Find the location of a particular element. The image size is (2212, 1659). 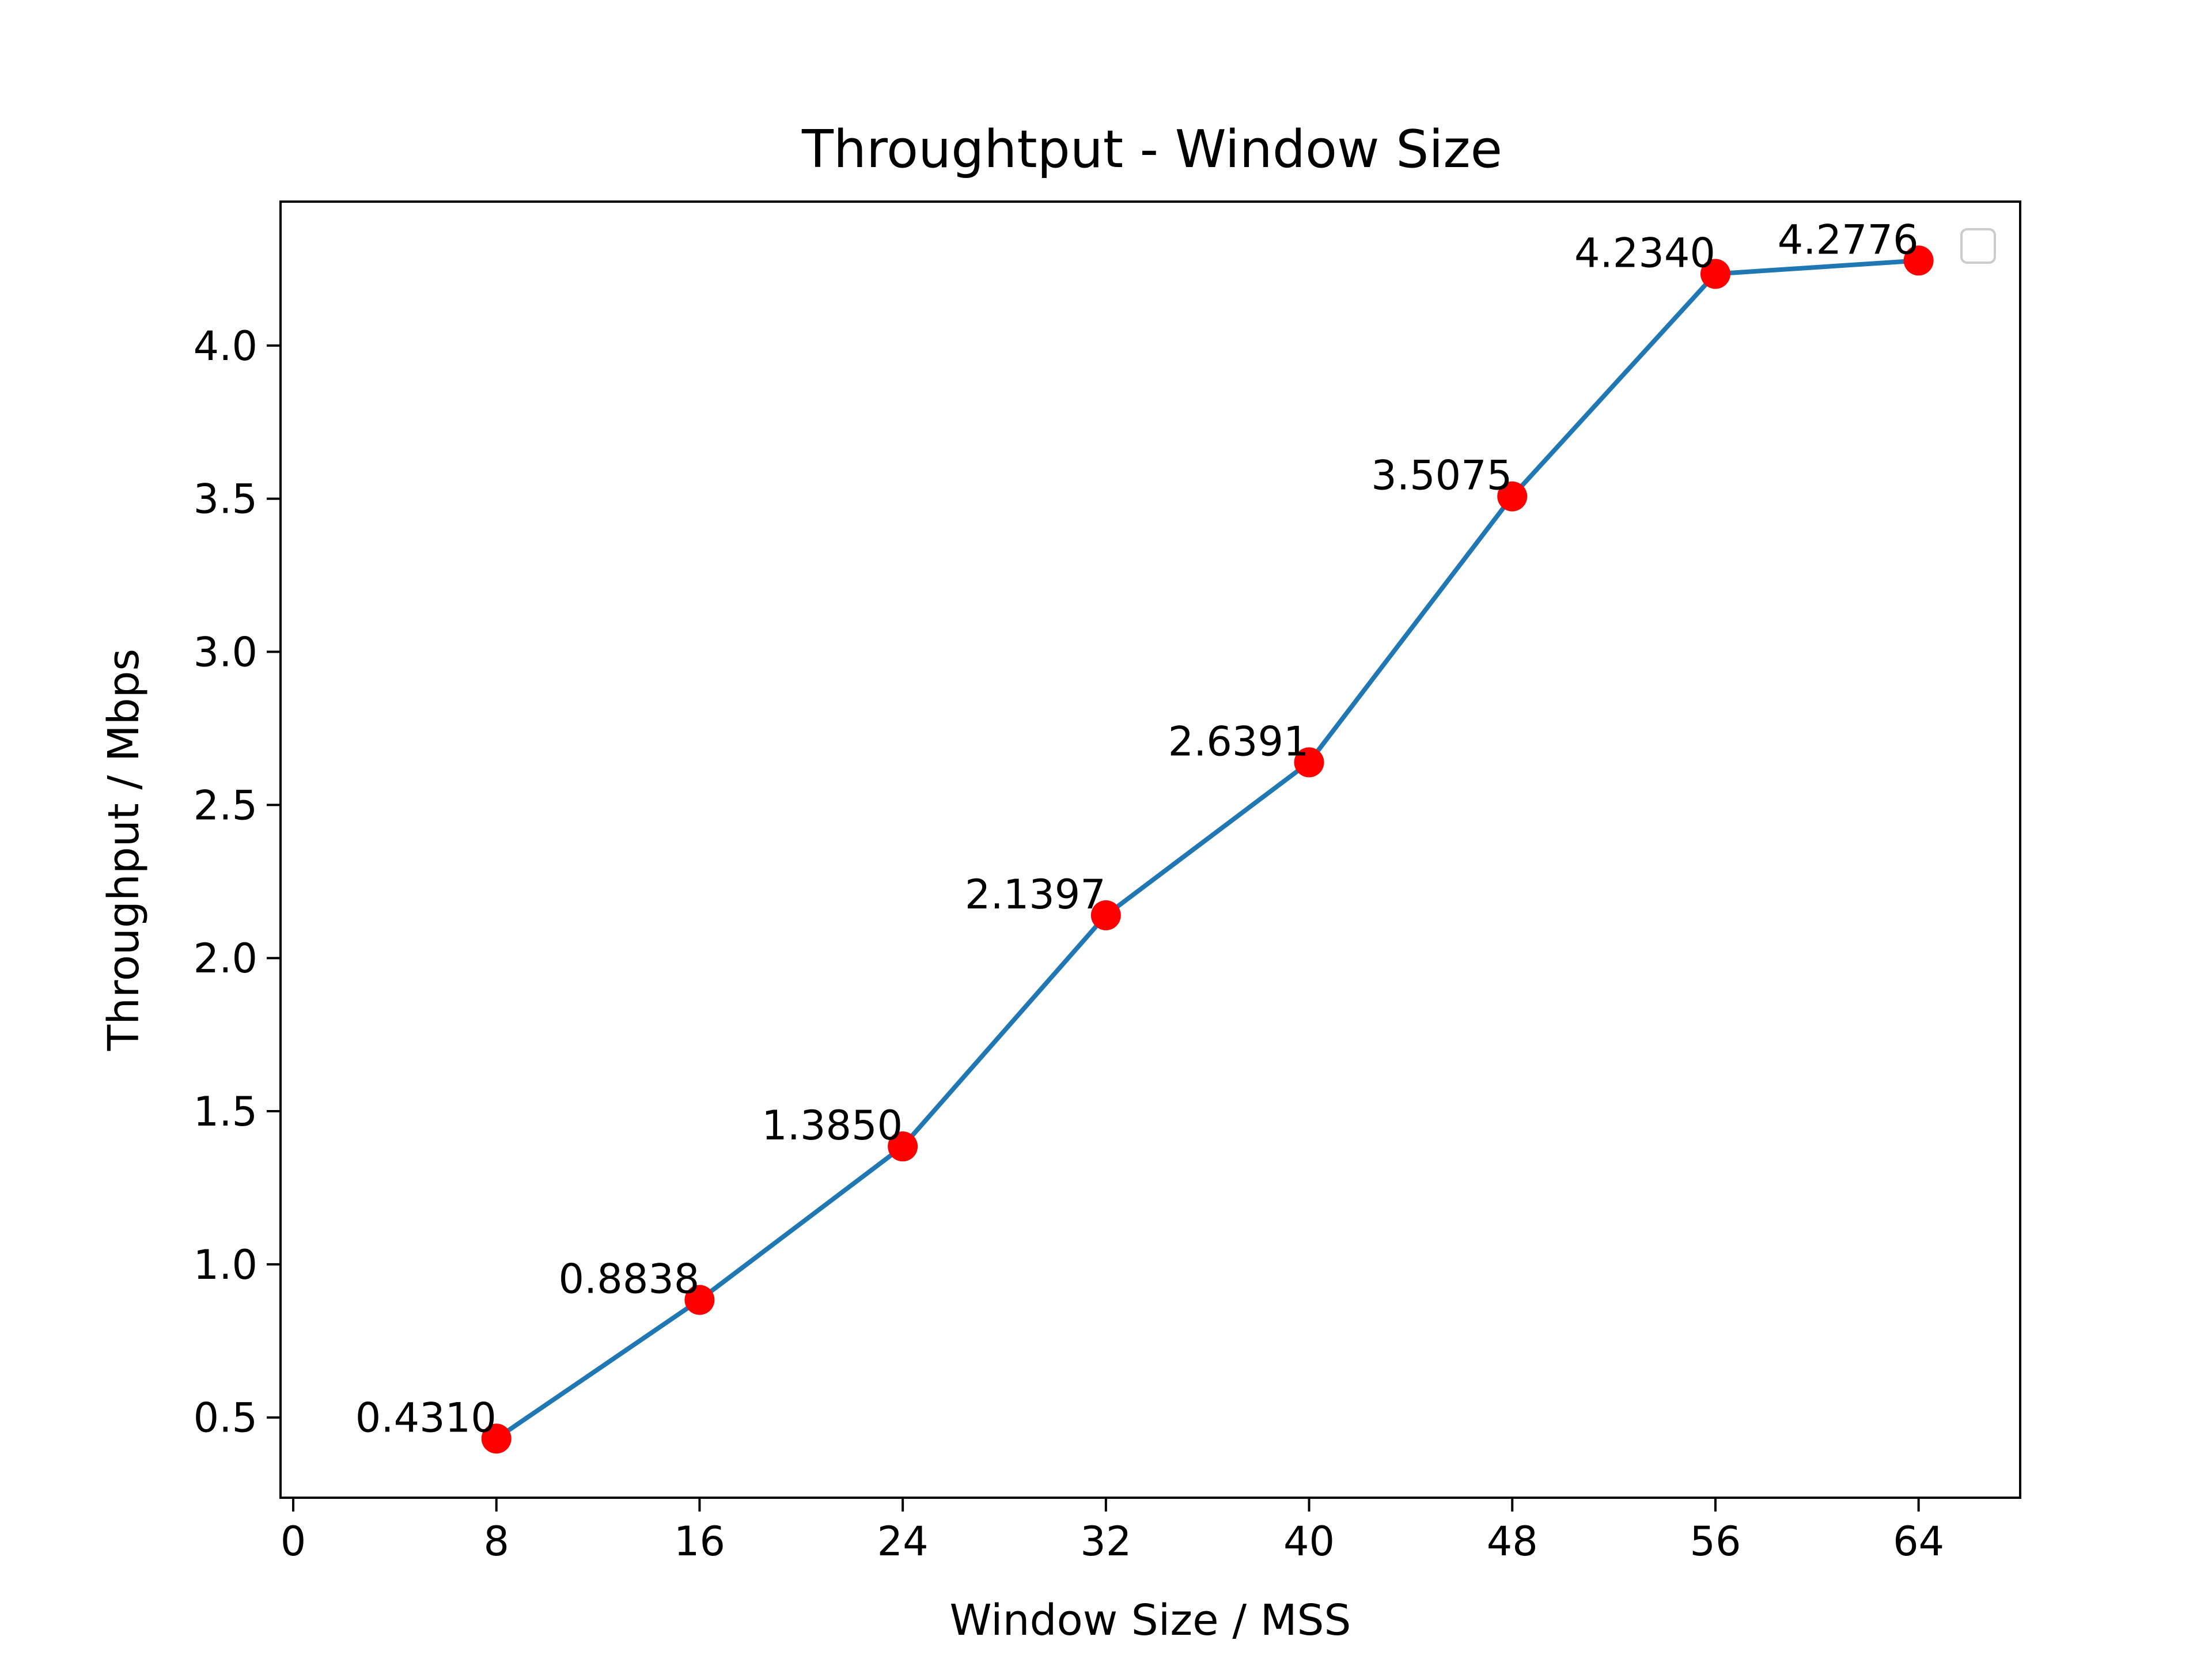

y-tick-label: 0.5 is located at coordinates (225, 1418).